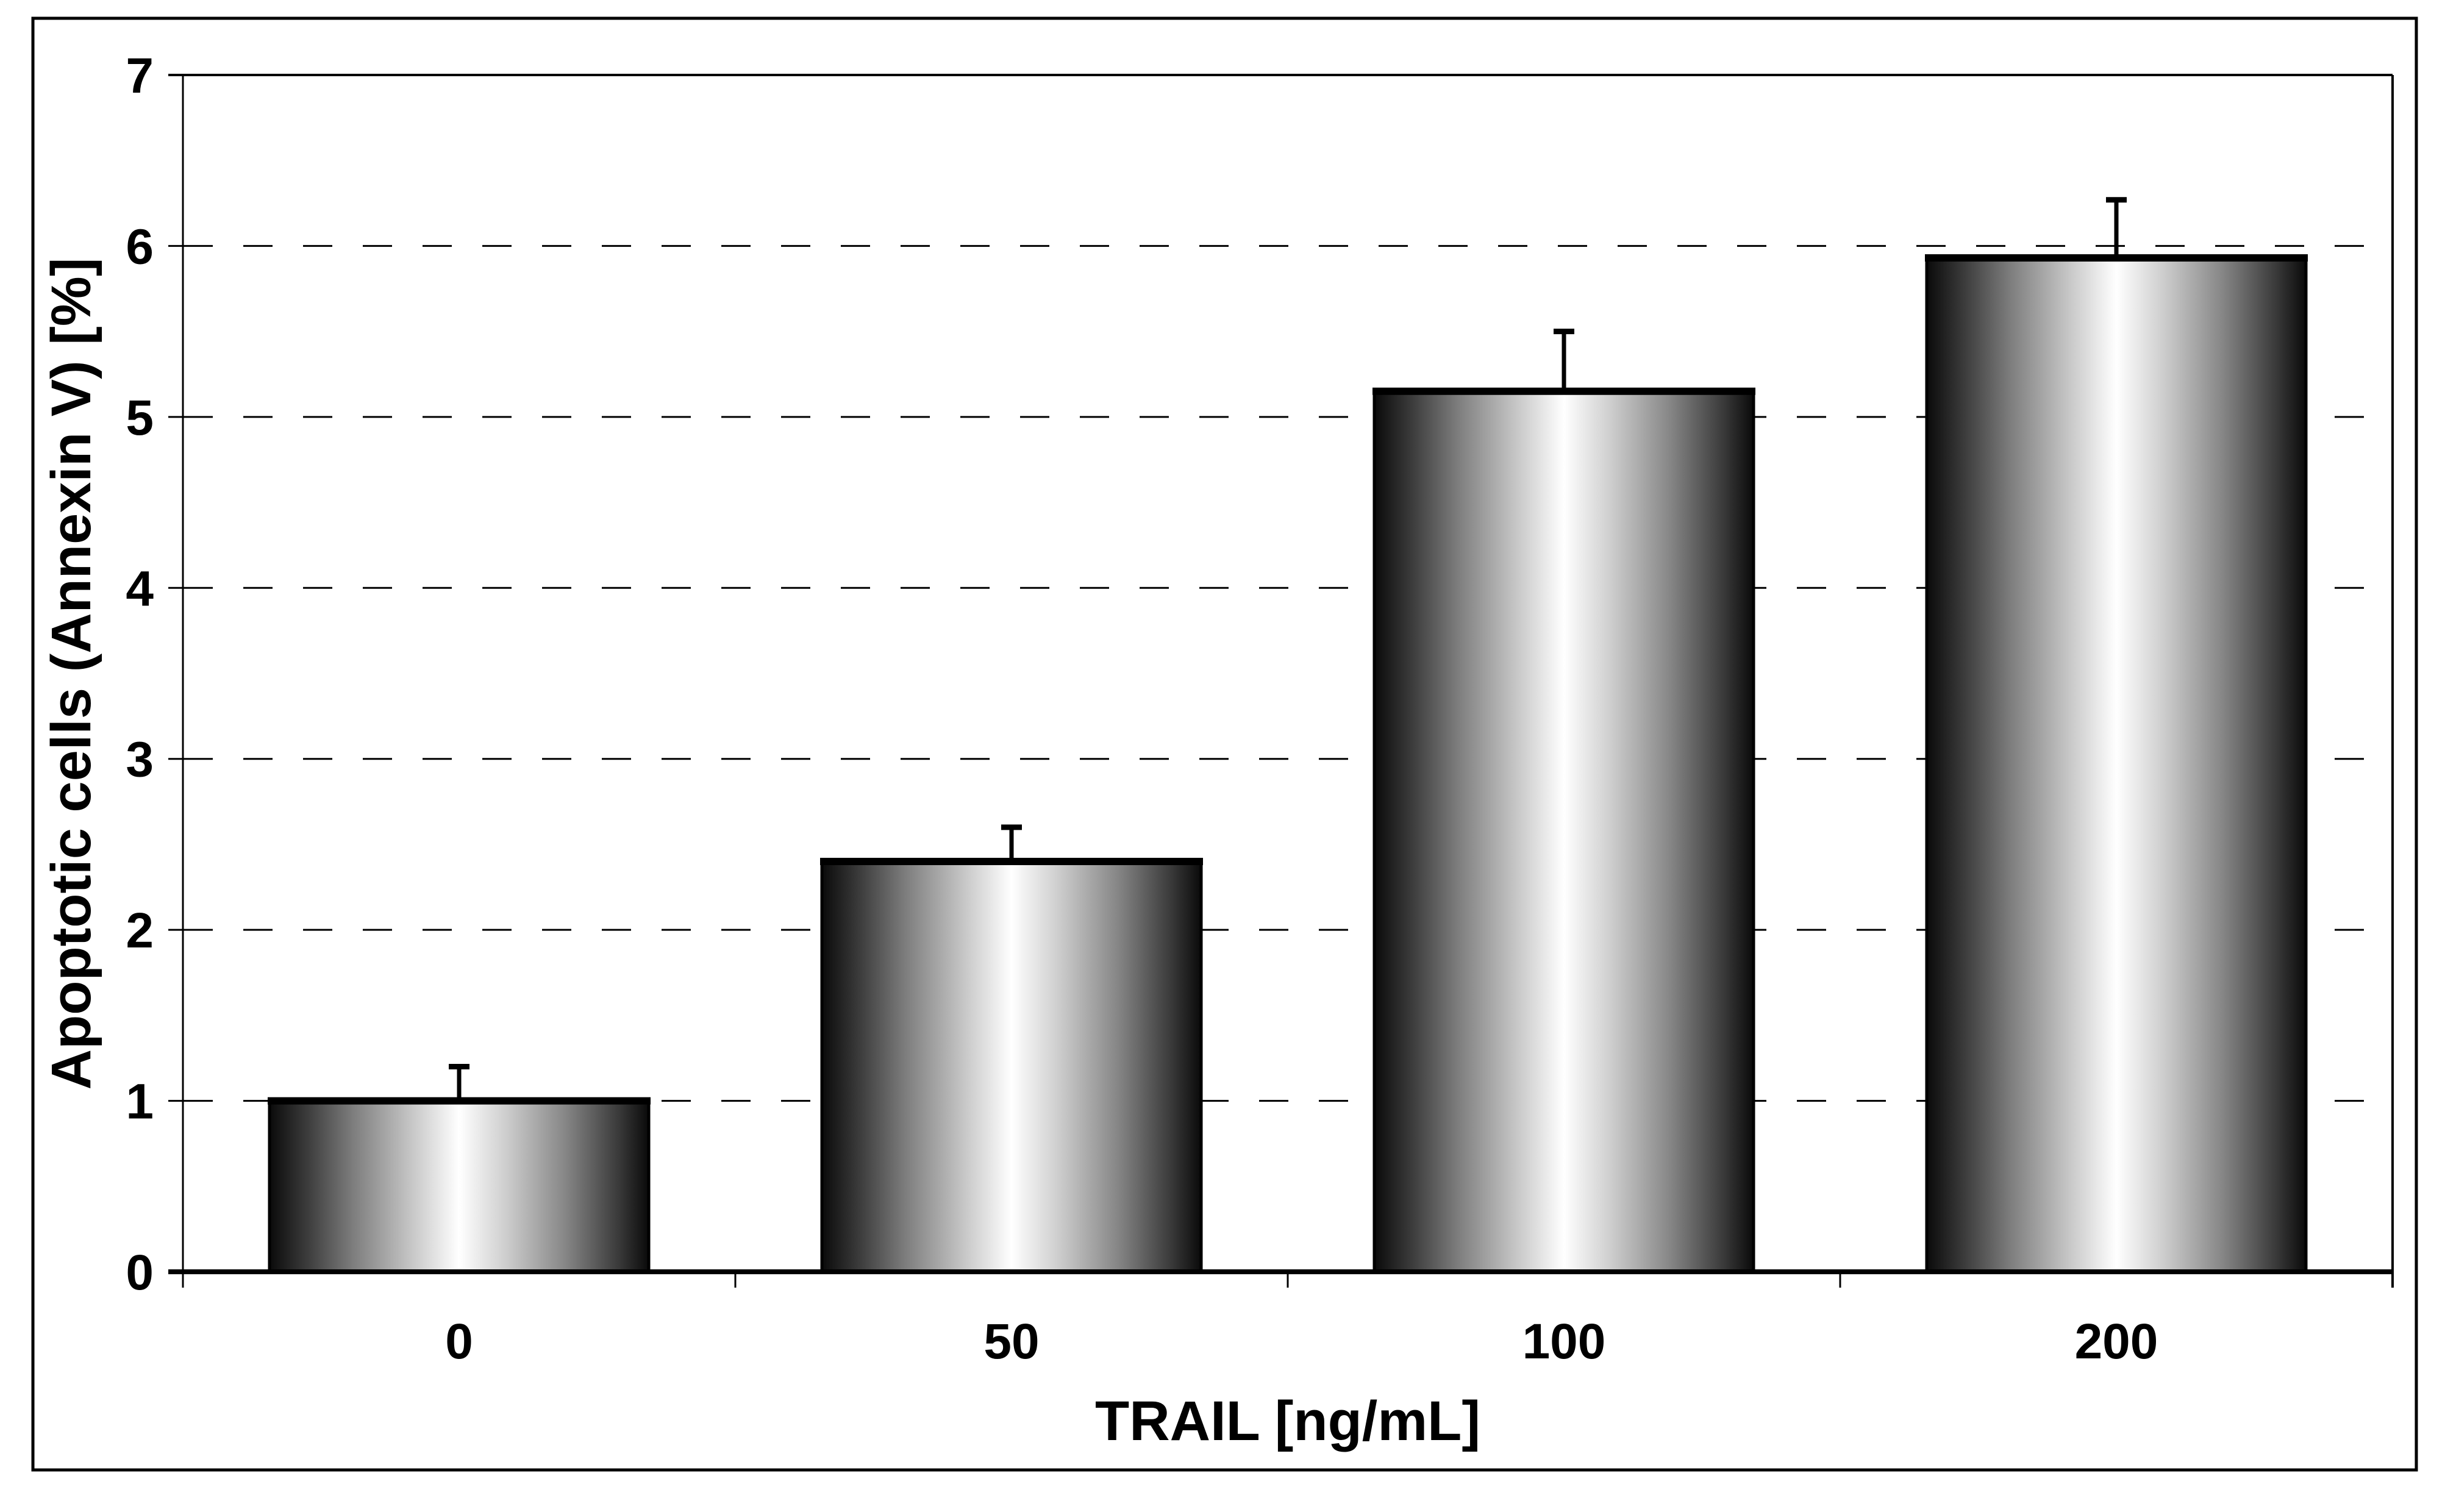 The width and height of the screenshot is (2445, 1512). What do you see at coordinates (140, 588) in the screenshot?
I see `y-tick-label: 4` at bounding box center [140, 588].